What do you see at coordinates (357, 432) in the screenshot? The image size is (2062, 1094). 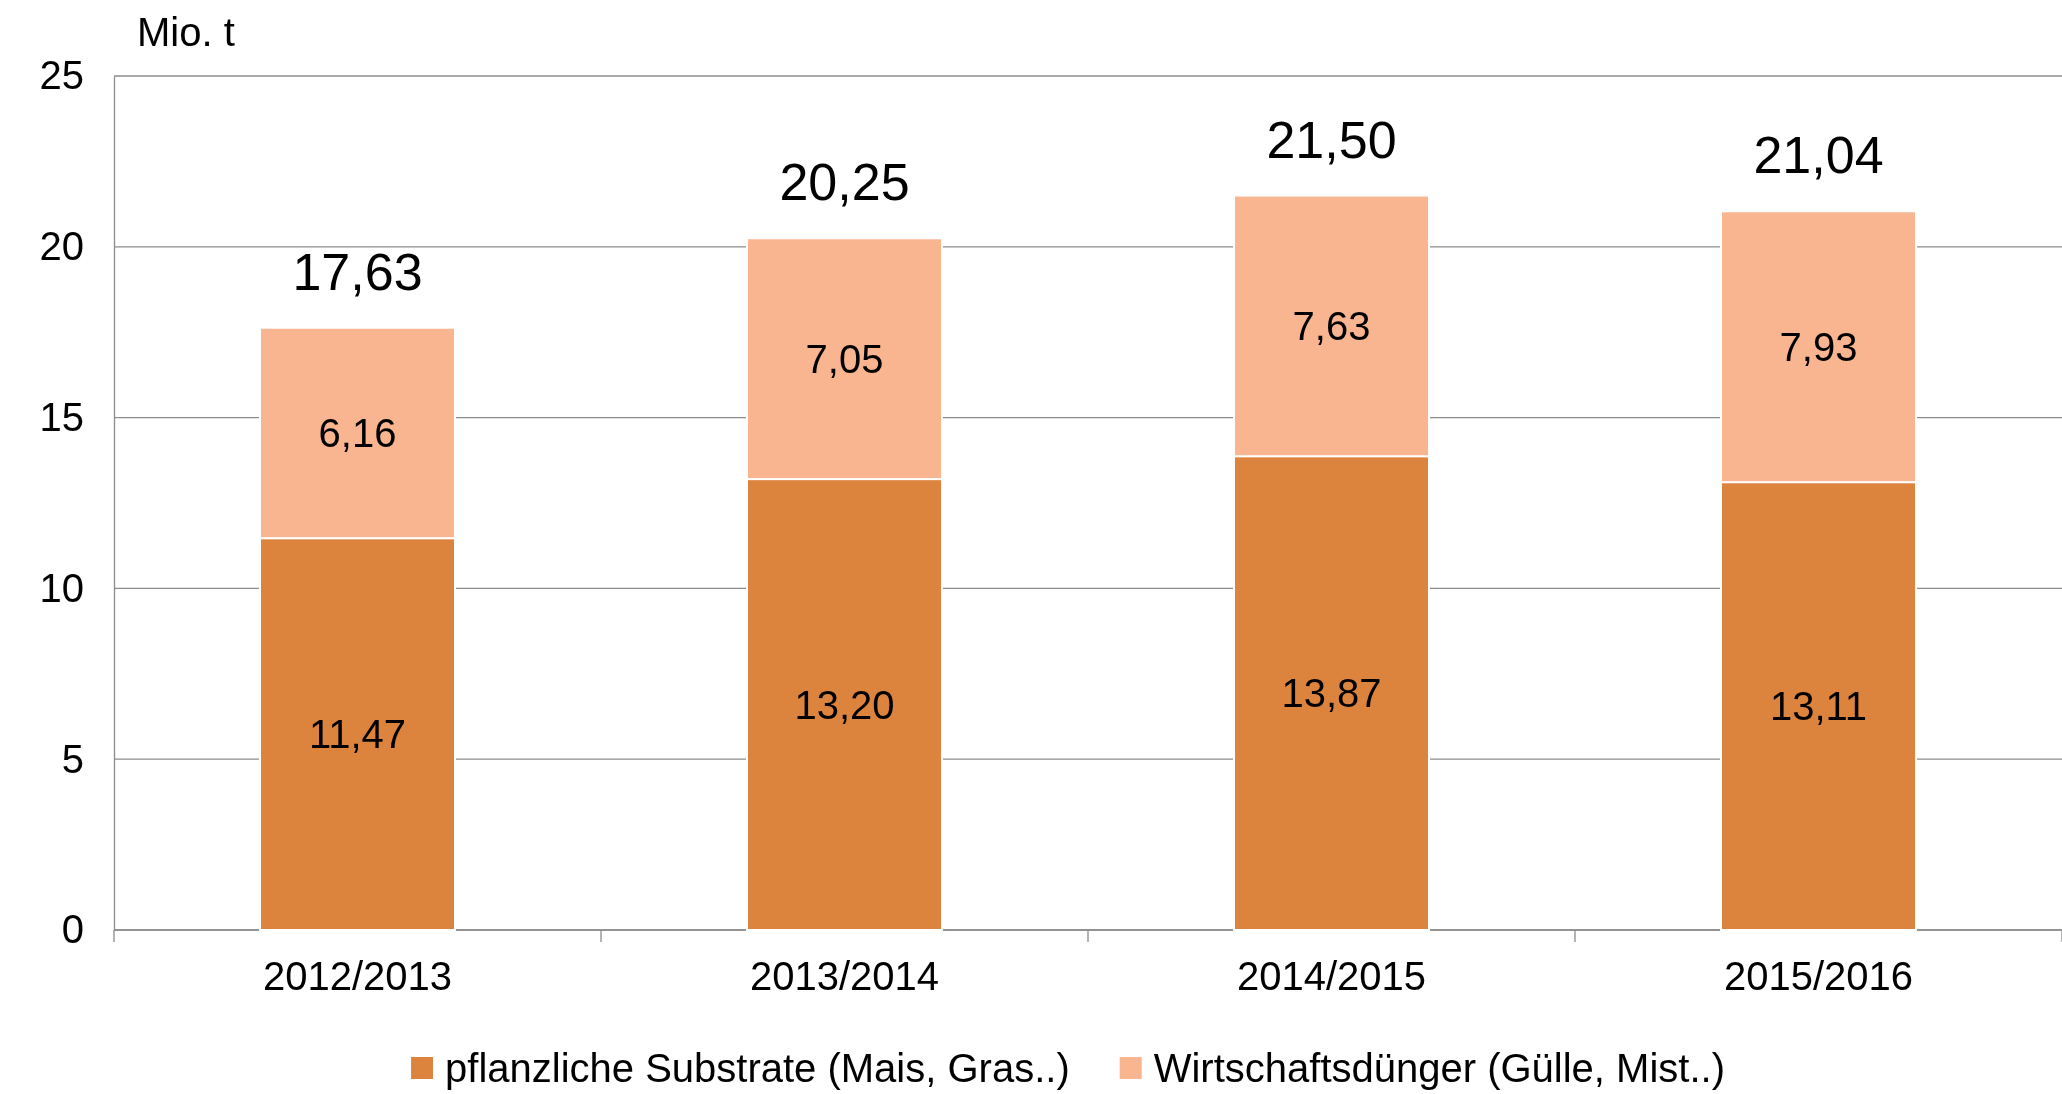 I see `data-label: 6,16` at bounding box center [357, 432].